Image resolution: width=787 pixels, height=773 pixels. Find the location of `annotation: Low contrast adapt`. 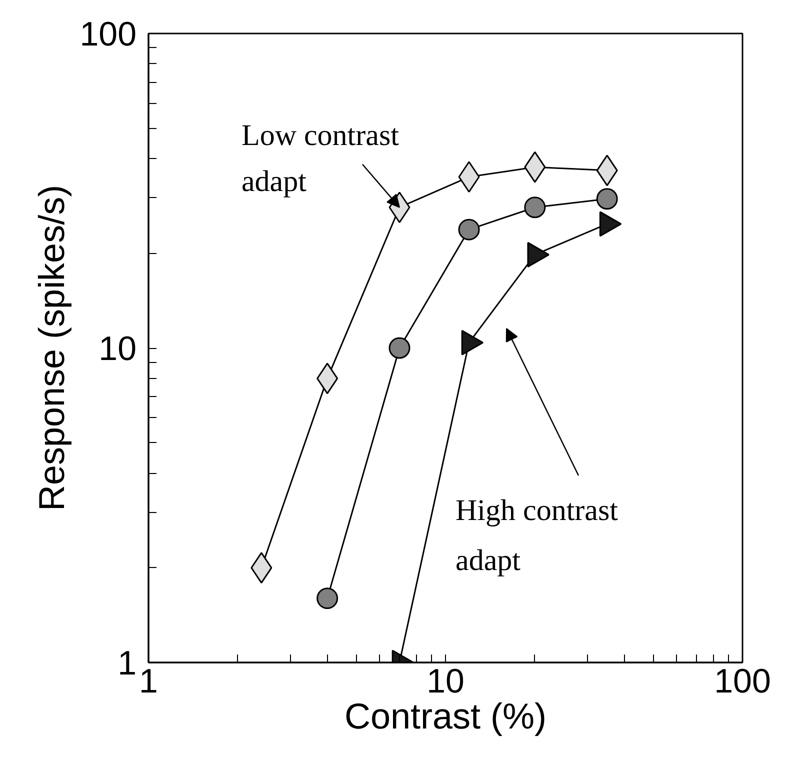

annotation: Low contrast adapt is located at coordinates (320, 158).